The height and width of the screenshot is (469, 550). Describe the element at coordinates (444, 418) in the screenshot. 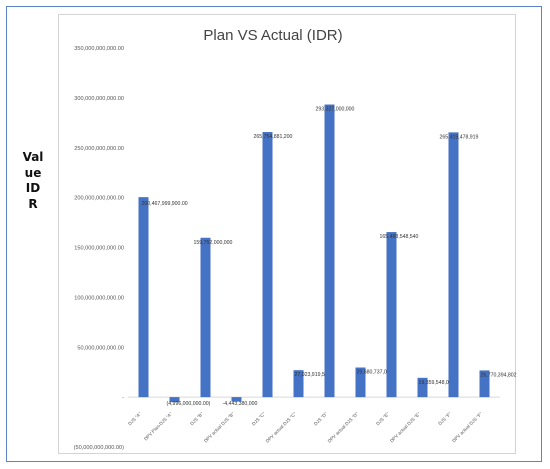

I see `x-tick-label: DJS "F"` at that location.